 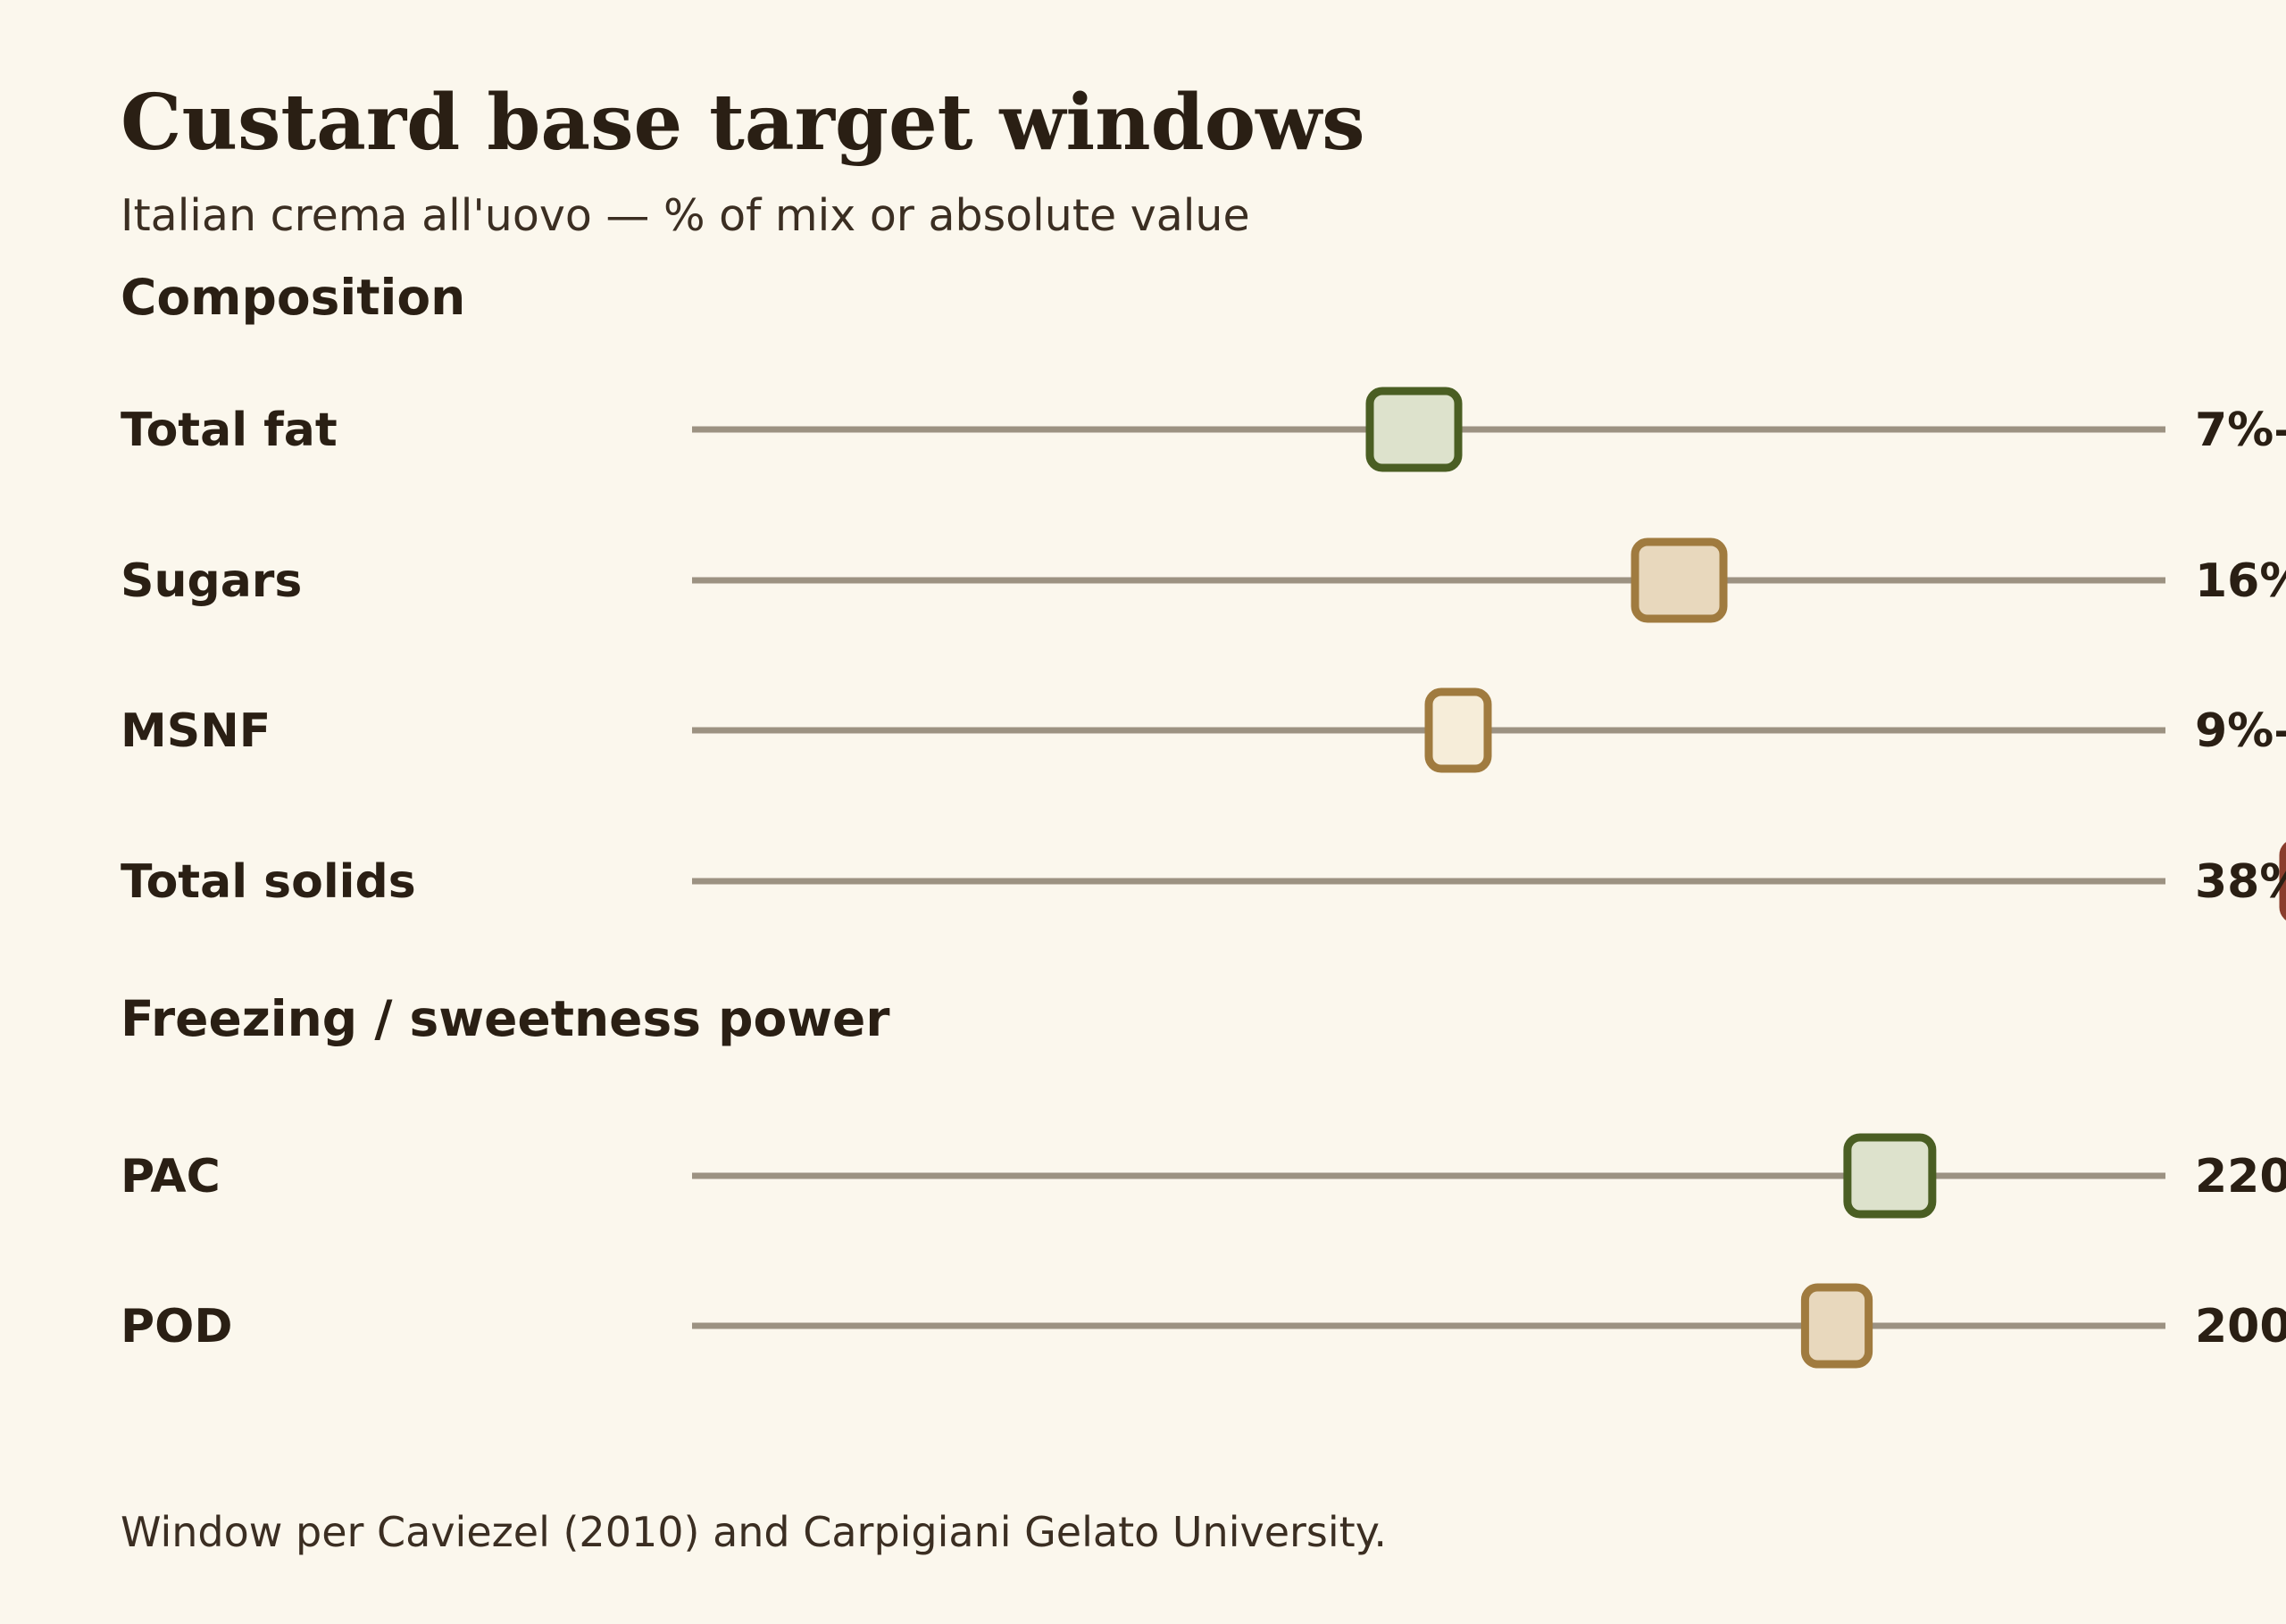 What do you see at coordinates (177, 1326) in the screenshot?
I see `row-label: POD` at bounding box center [177, 1326].